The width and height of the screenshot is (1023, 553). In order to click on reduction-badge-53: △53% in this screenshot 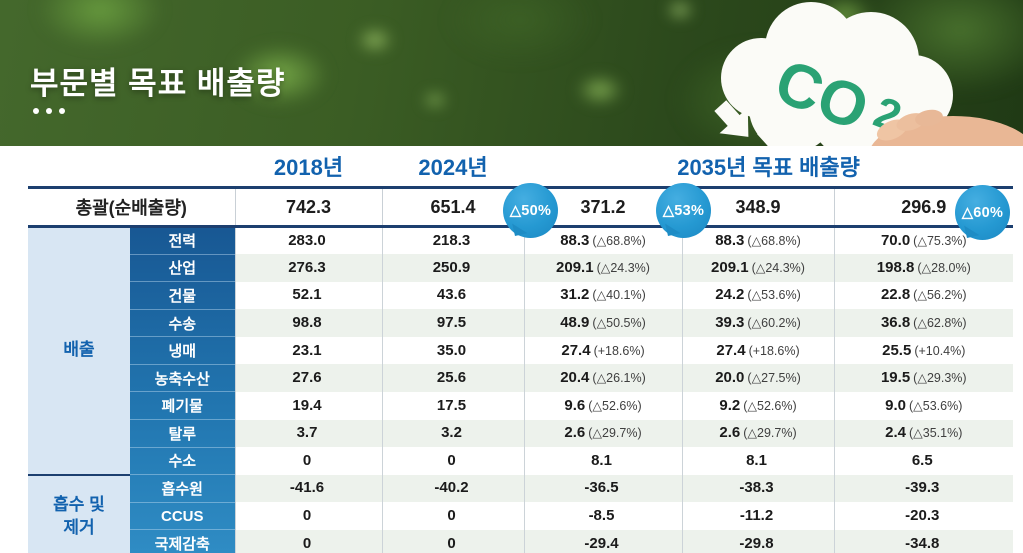, I will do `click(683, 210)`.